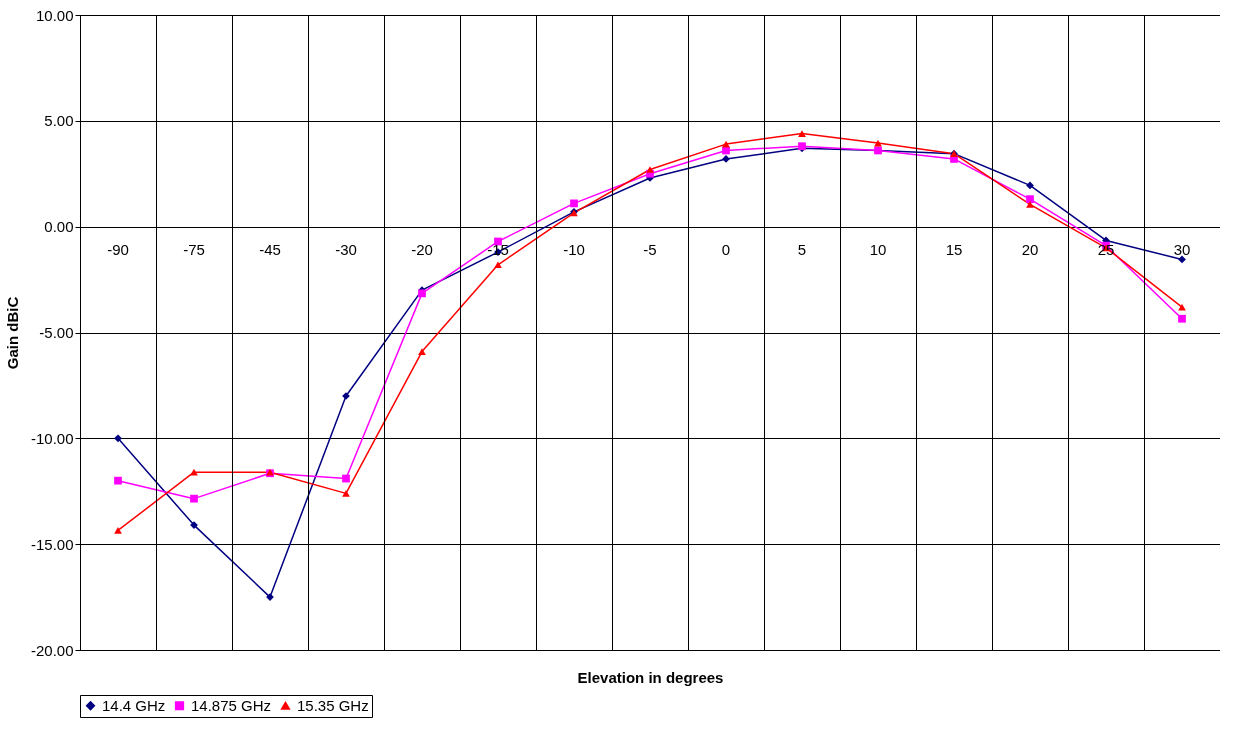  What do you see at coordinates (231, 705) in the screenshot?
I see `legend-label: 14.875 GHz` at bounding box center [231, 705].